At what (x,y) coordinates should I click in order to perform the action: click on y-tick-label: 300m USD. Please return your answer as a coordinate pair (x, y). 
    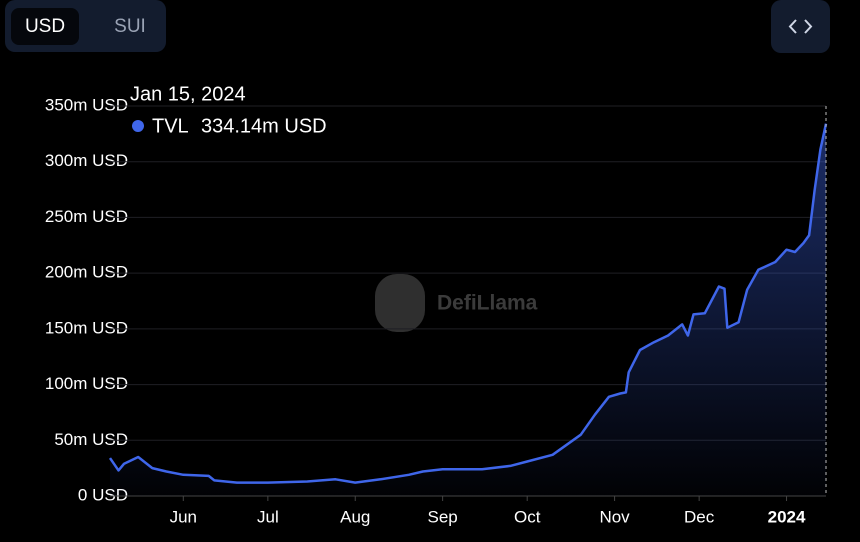
    Looking at the image, I should click on (86, 160).